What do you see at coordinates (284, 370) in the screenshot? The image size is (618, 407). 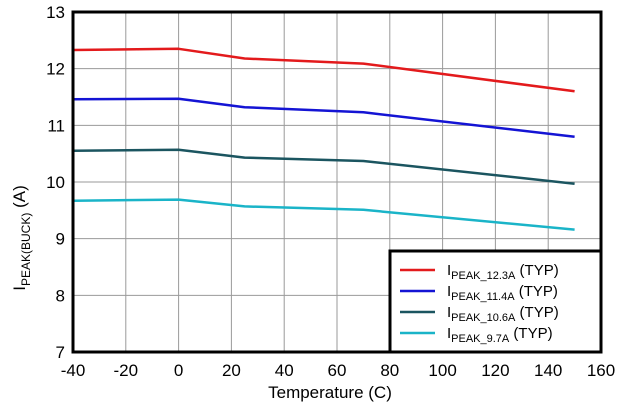 I see `x-tick-label: 40` at bounding box center [284, 370].